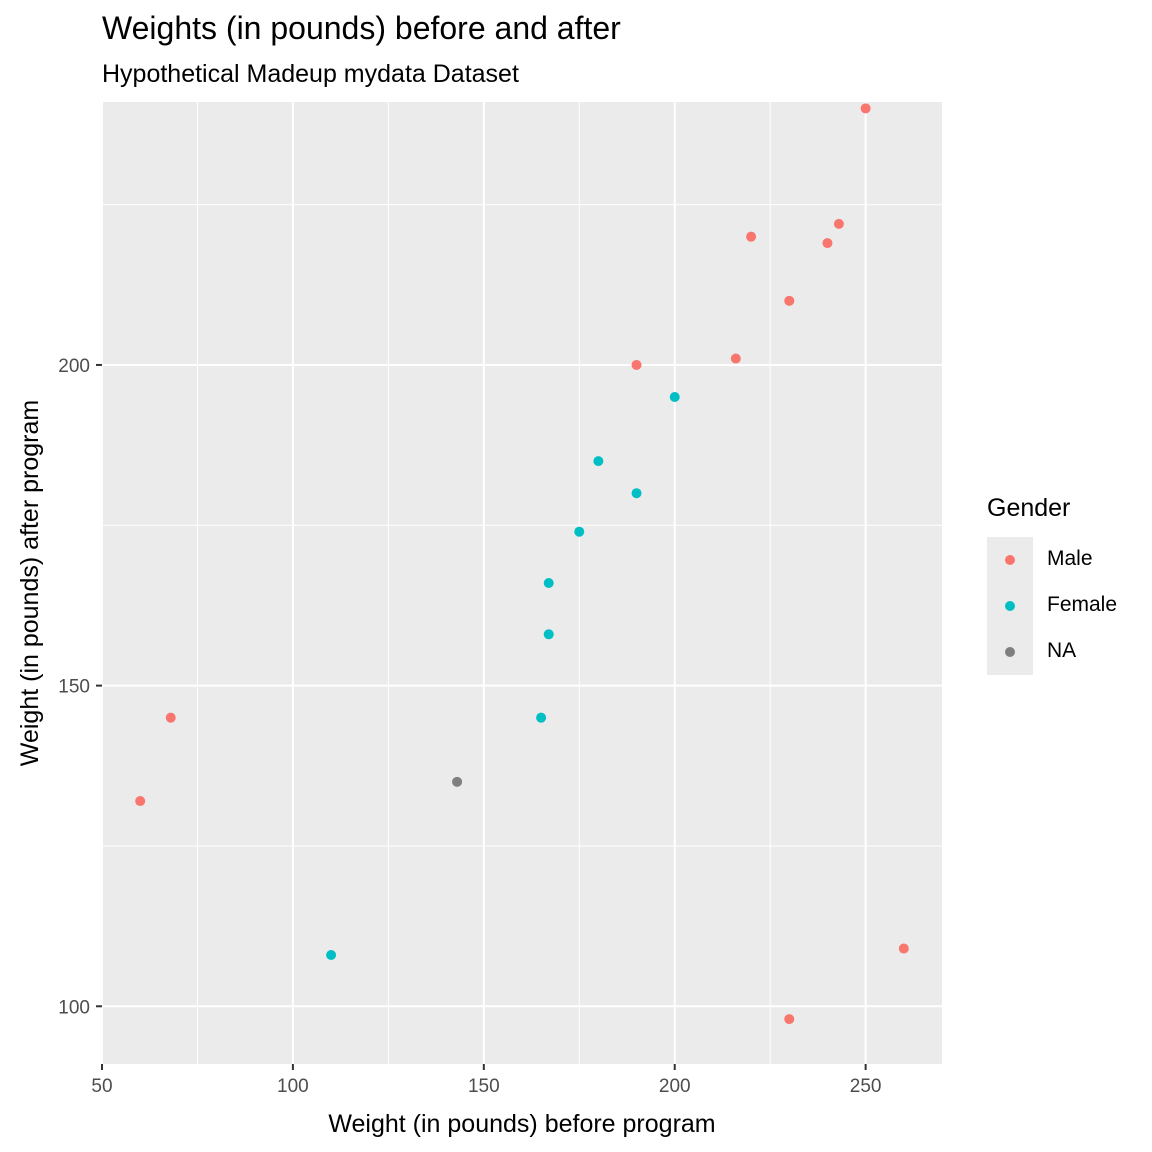  I want to click on legend-item-male: Male, so click(1067, 560).